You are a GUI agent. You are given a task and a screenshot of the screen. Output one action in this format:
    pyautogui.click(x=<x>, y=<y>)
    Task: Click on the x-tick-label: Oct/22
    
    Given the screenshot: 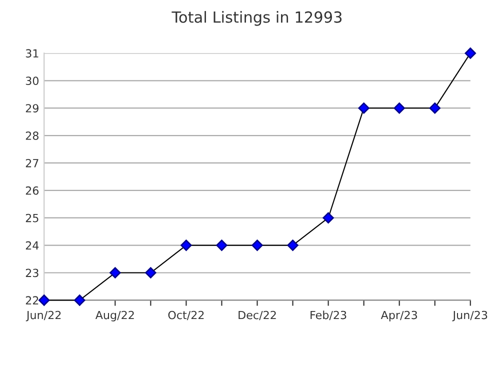 What is the action you would take?
    pyautogui.click(x=186, y=315)
    